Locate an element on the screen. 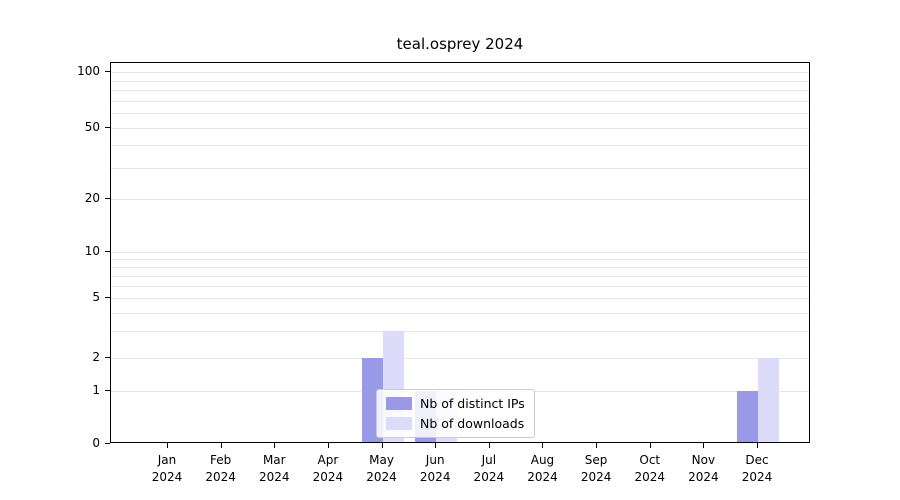  x-tick-label: Jan 2024 is located at coordinates (167, 468).